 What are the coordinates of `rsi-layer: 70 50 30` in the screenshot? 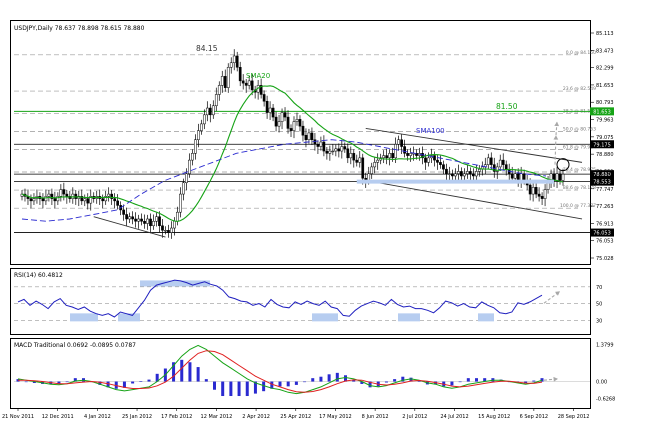 It's located at (308, 301).